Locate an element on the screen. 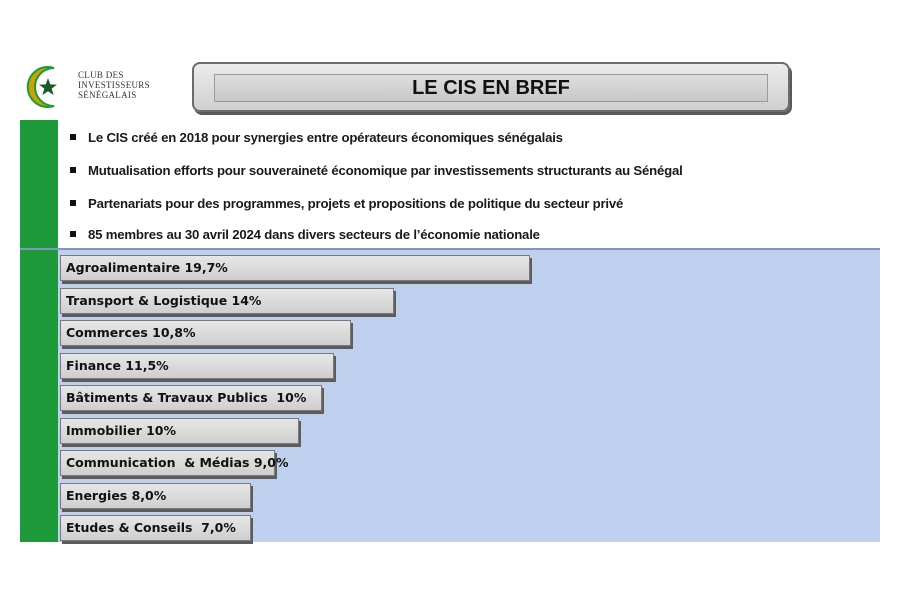 The width and height of the screenshot is (900, 600). title-bar: LE CIS EN BREF is located at coordinates (491, 87).